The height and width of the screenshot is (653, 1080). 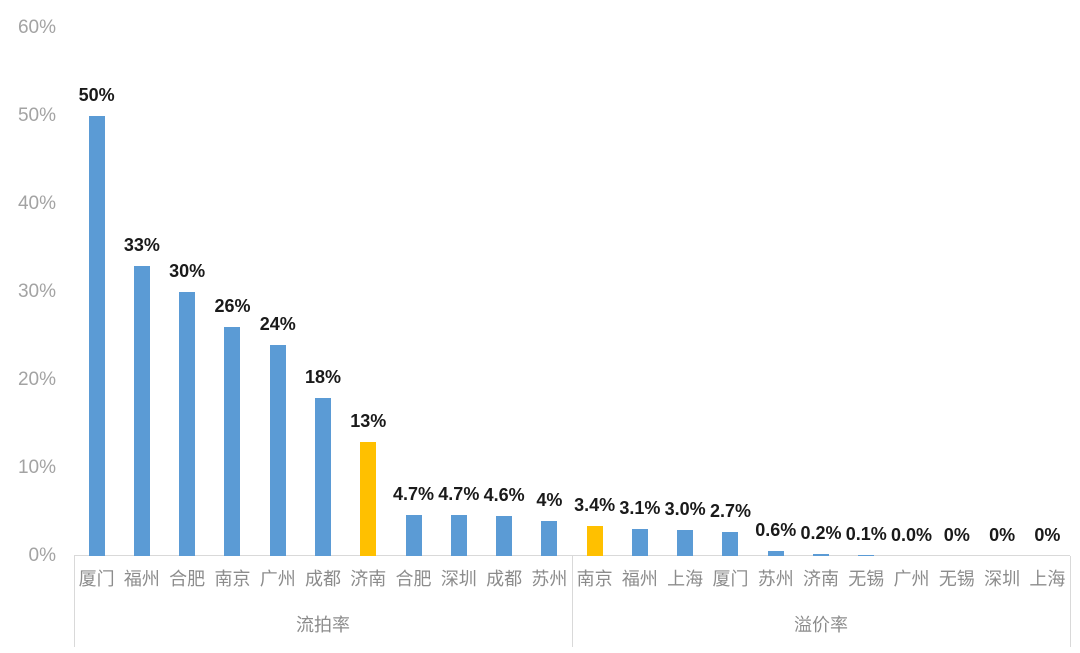 I want to click on bar-value-label: 13%, so click(x=368, y=421).